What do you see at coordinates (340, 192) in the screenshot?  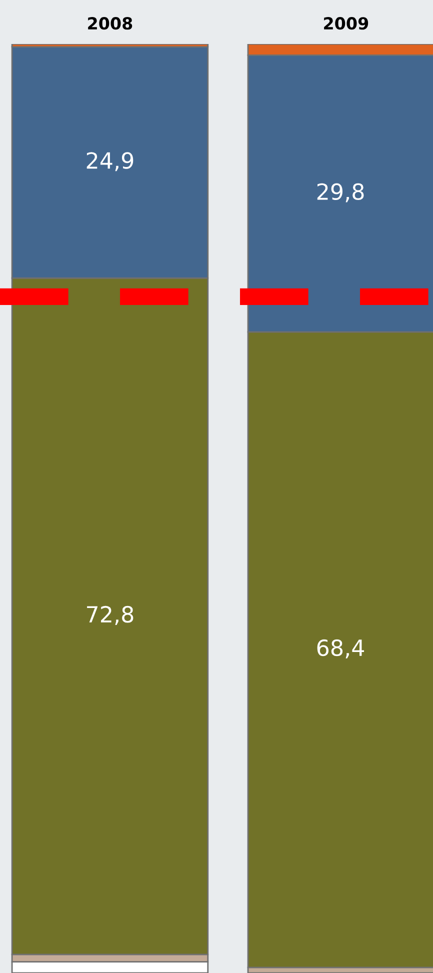 I see `data-label: 29,8` at bounding box center [340, 192].